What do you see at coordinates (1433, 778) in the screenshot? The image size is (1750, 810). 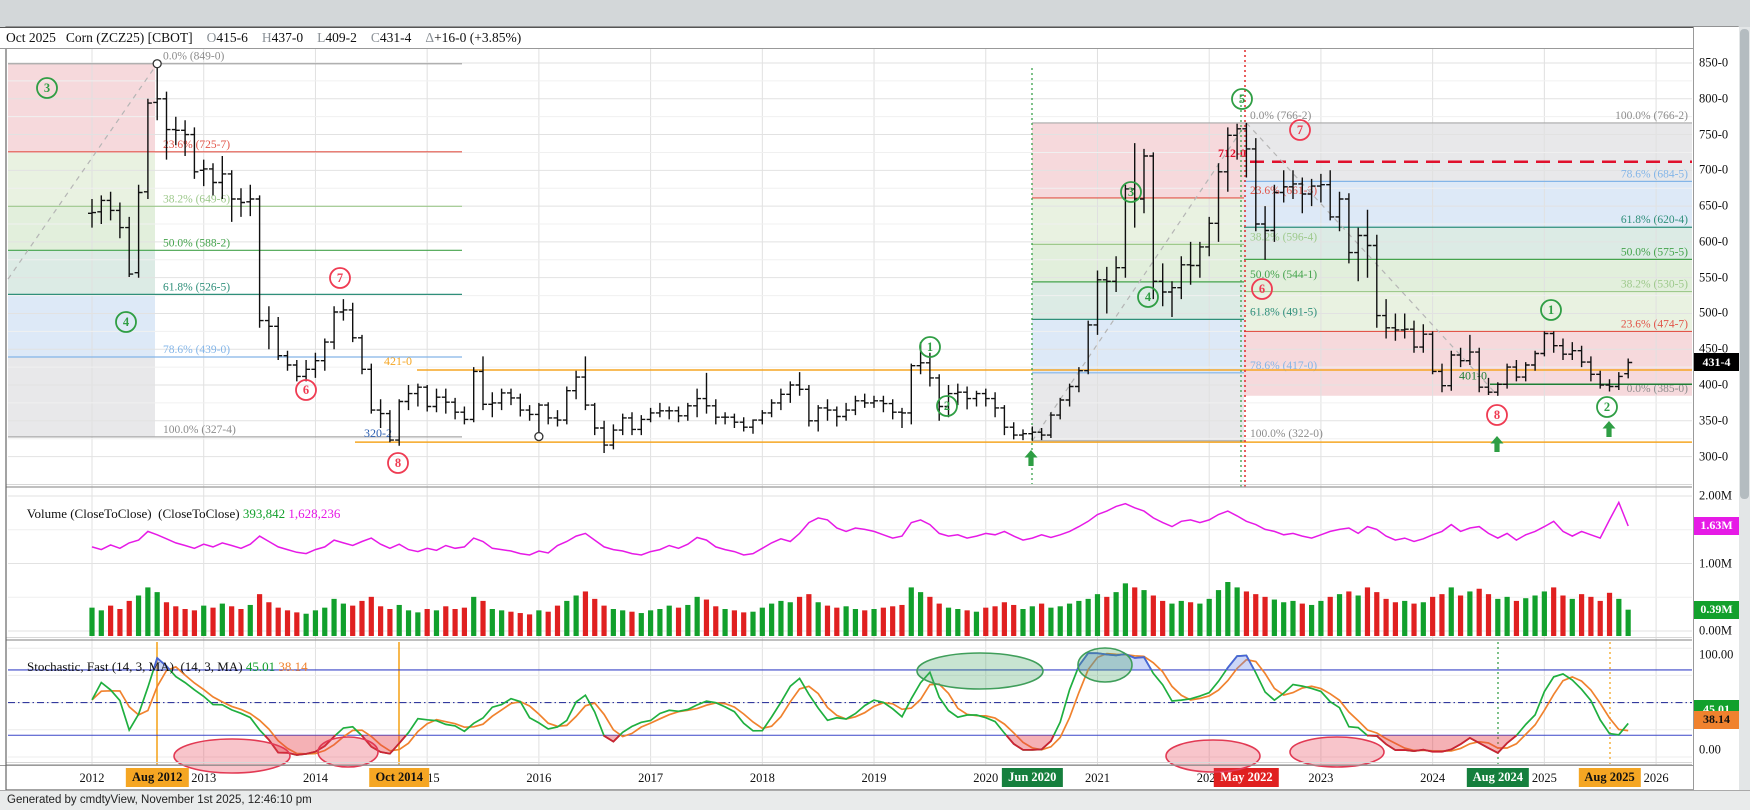 I see `year-label: 2024` at bounding box center [1433, 778].